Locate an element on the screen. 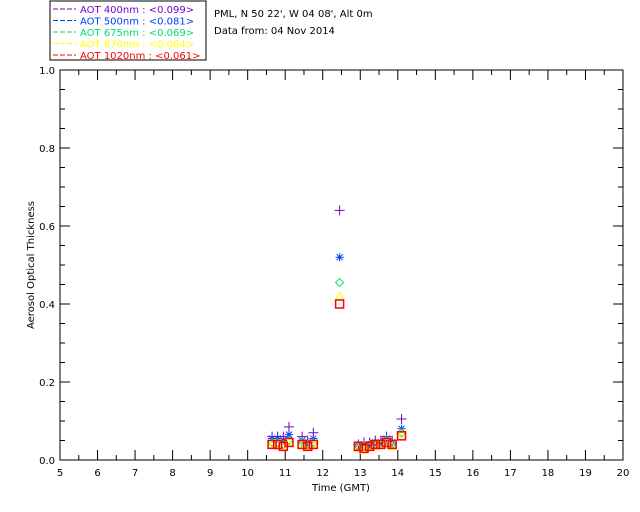 The height and width of the screenshot is (512, 640). date-text: Data from: 04 Nov 2014 is located at coordinates (274, 31).